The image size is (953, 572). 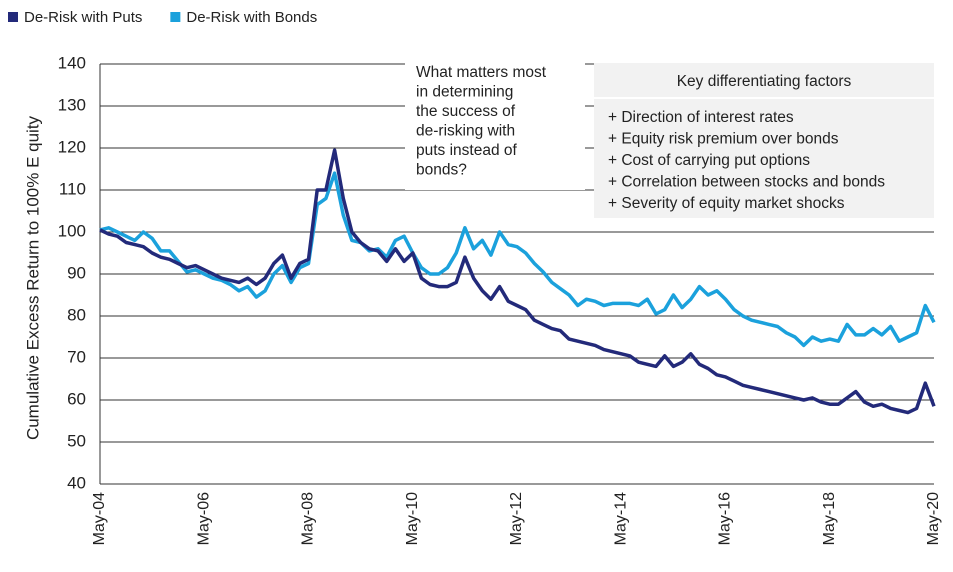 I want to click on annotation: What matters most, so click(x=481, y=72).